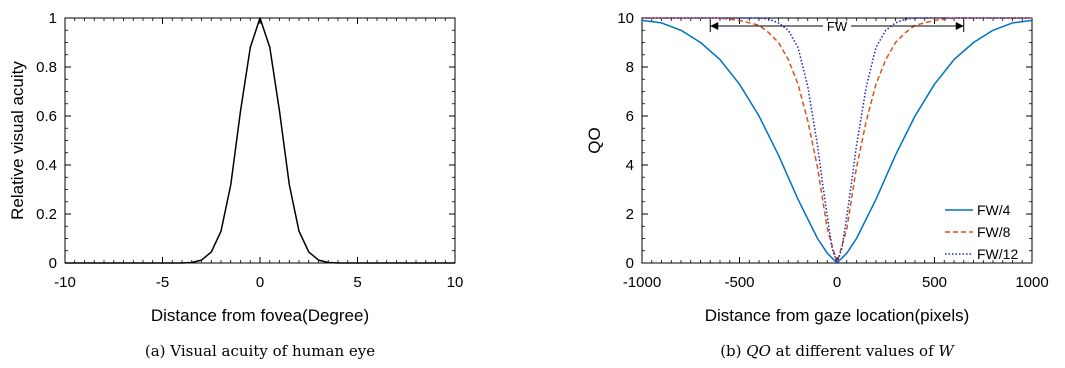 The width and height of the screenshot is (1065, 368). Describe the element at coordinates (1031, 282) in the screenshot. I see `x-tick-label: 1000` at that location.